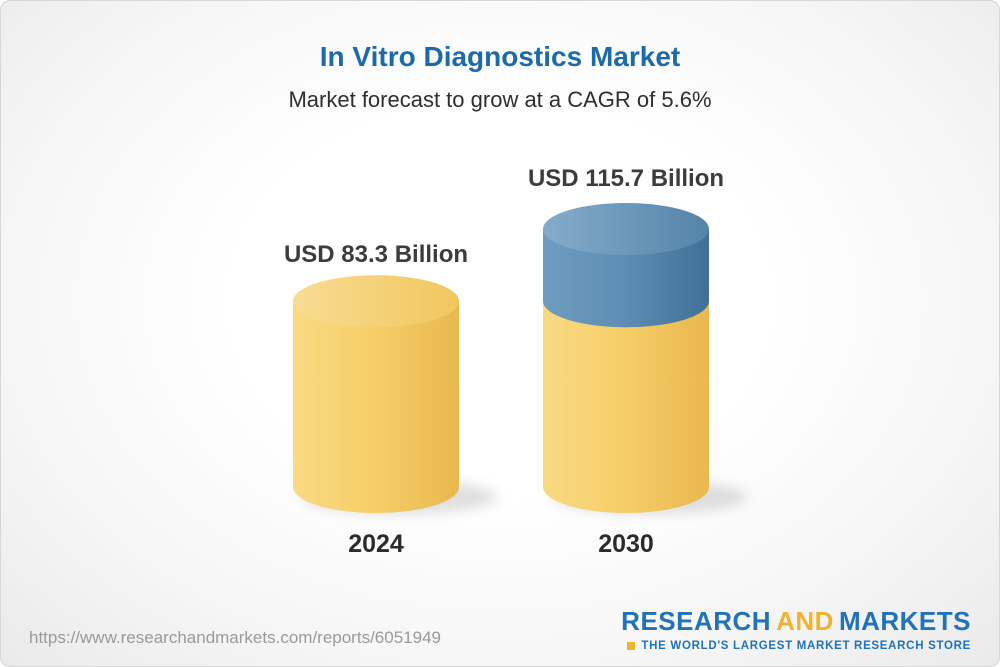 Image resolution: width=1000 pixels, height=667 pixels. I want to click on axis-label-2024: 2024, so click(376, 544).